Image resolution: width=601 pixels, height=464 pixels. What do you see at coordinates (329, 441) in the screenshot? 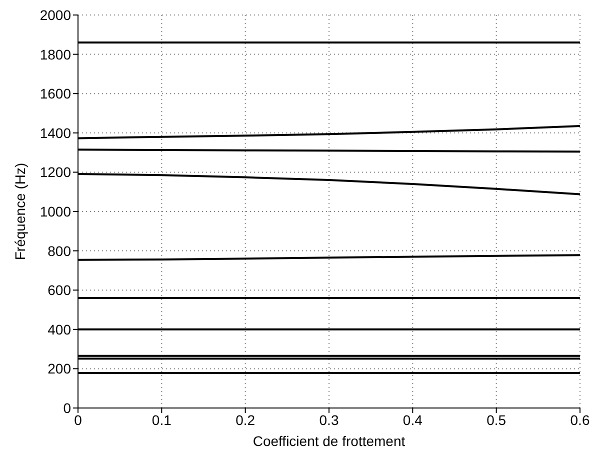
I see `x-axis-title: Coefficient de frottement` at bounding box center [329, 441].